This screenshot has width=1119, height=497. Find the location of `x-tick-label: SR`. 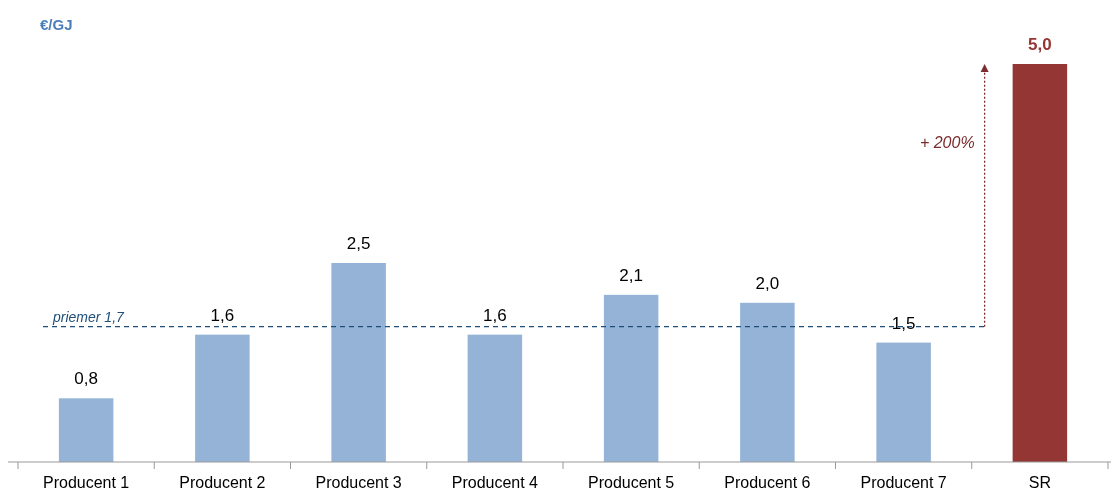

x-tick-label: SR is located at coordinates (1039, 482).